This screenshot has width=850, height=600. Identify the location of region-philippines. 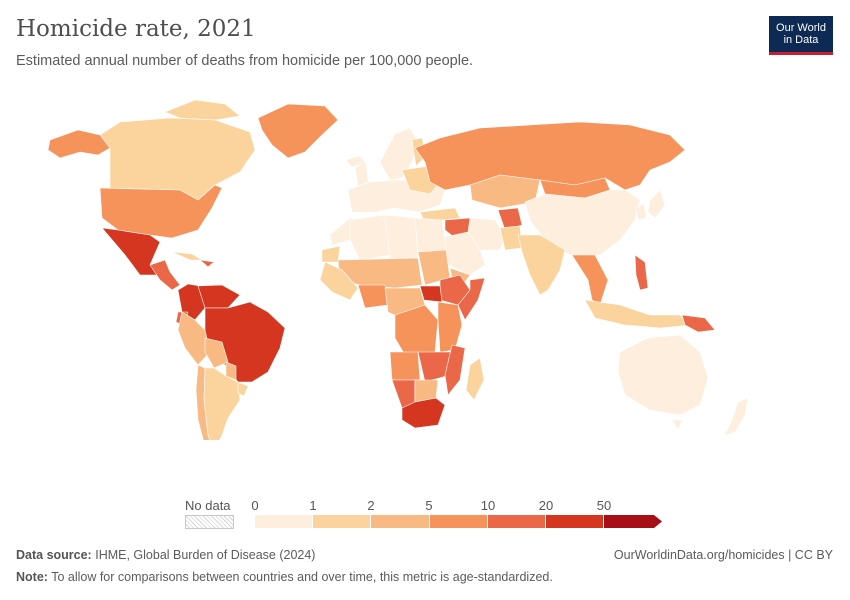
(641, 272).